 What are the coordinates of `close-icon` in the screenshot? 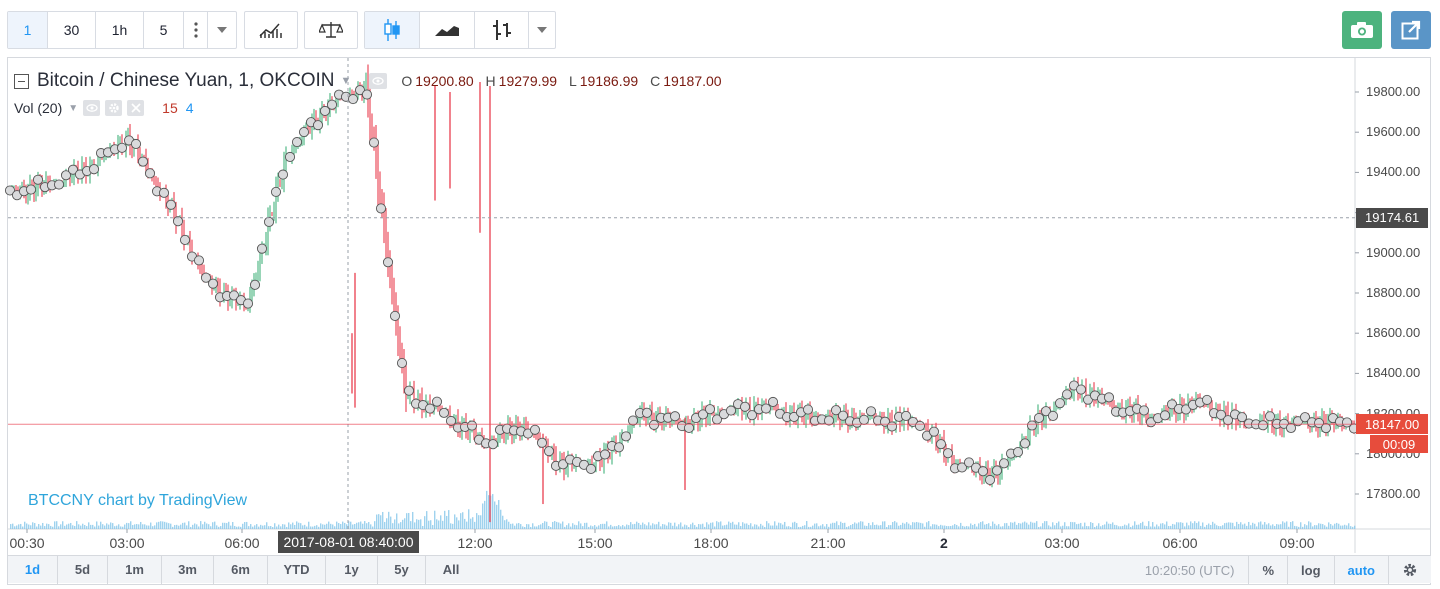 It's located at (136, 108).